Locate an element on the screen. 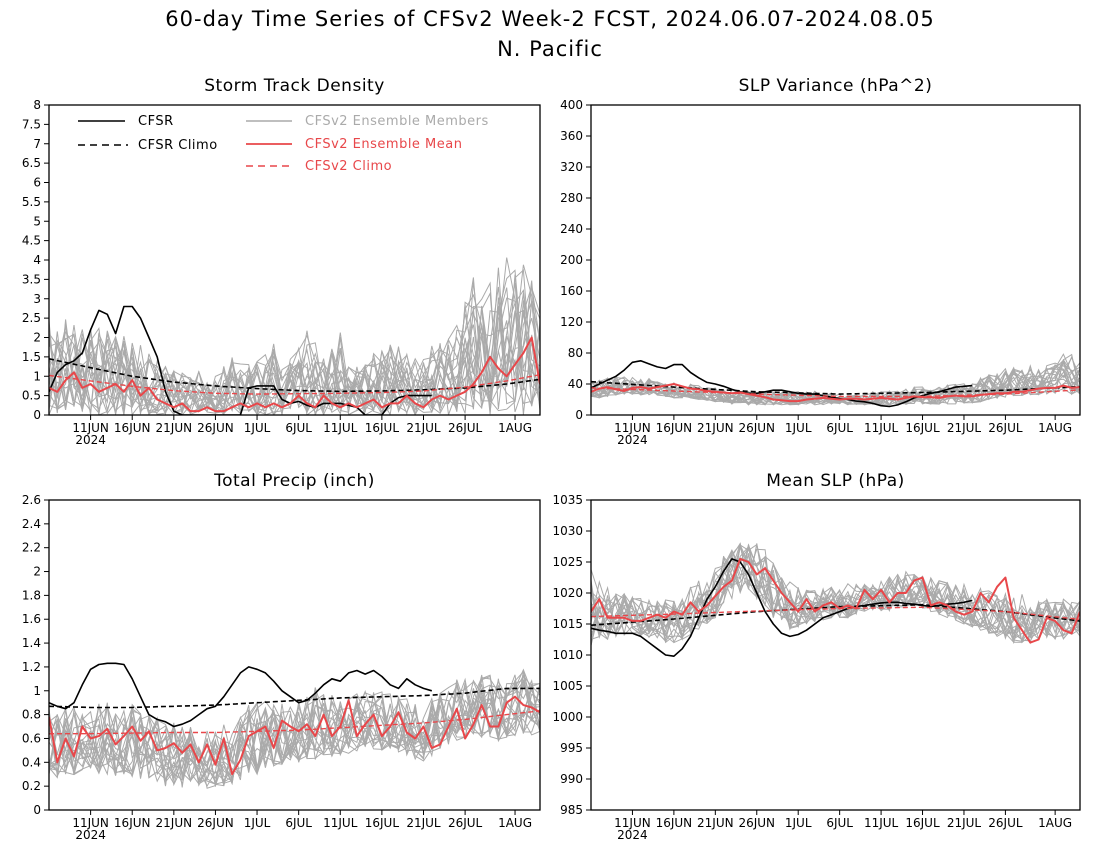  y-tick-label: 0.2 is located at coordinates (31, 786).